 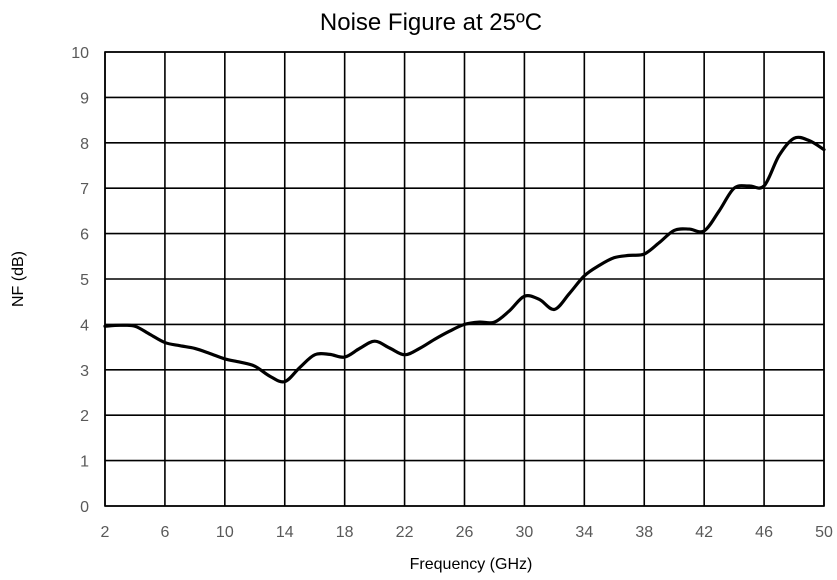 What do you see at coordinates (84, 325) in the screenshot?
I see `y-tick-label: 4` at bounding box center [84, 325].